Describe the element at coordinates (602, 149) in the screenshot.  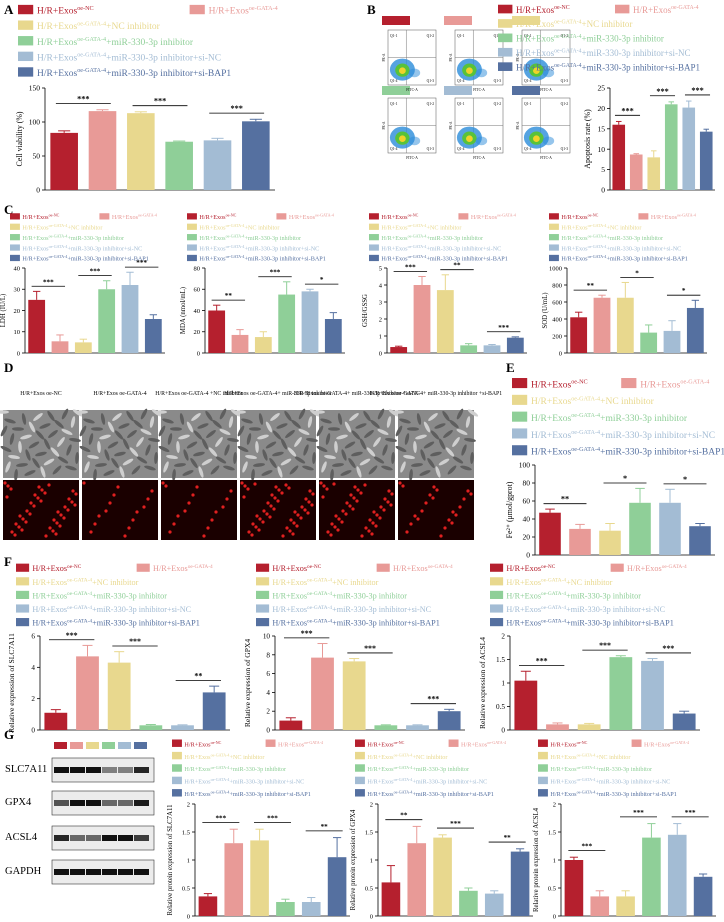
I see `y-tick-label: 10` at that location.